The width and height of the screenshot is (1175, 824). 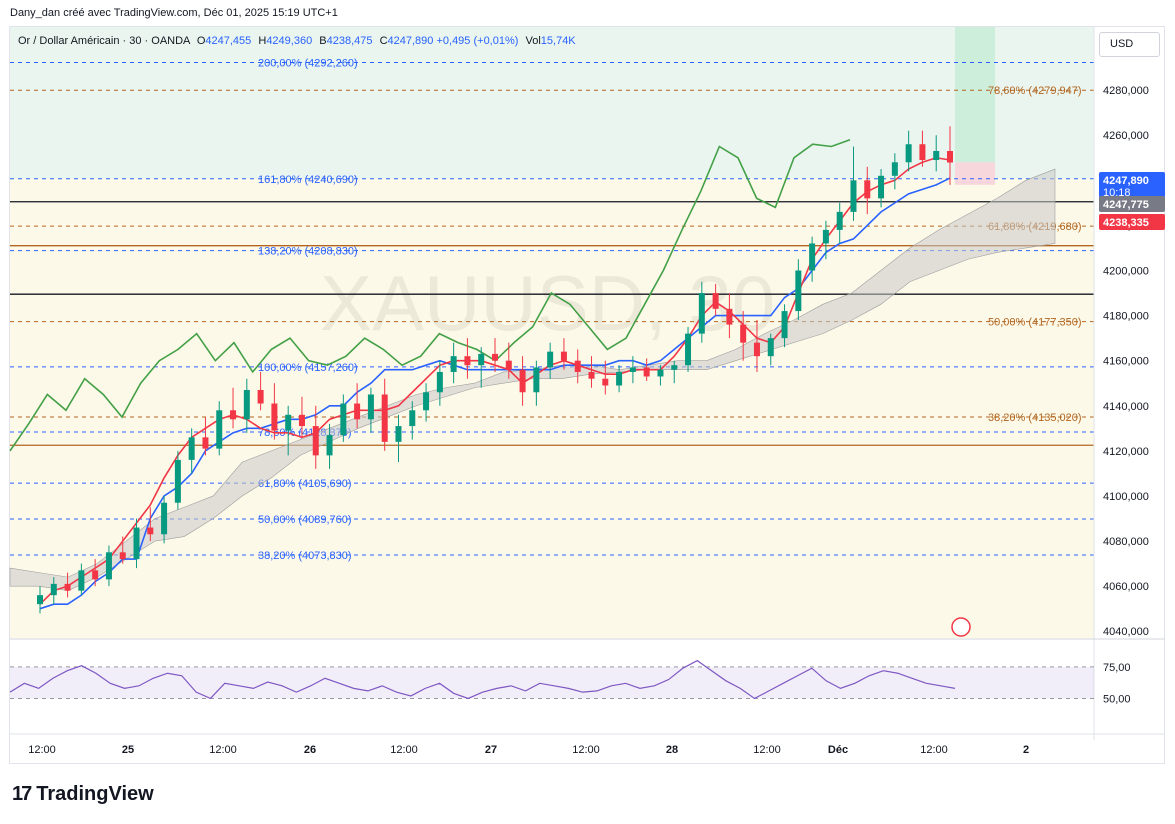 What do you see at coordinates (975, 173) in the screenshot?
I see `long-position-stop` at bounding box center [975, 173].